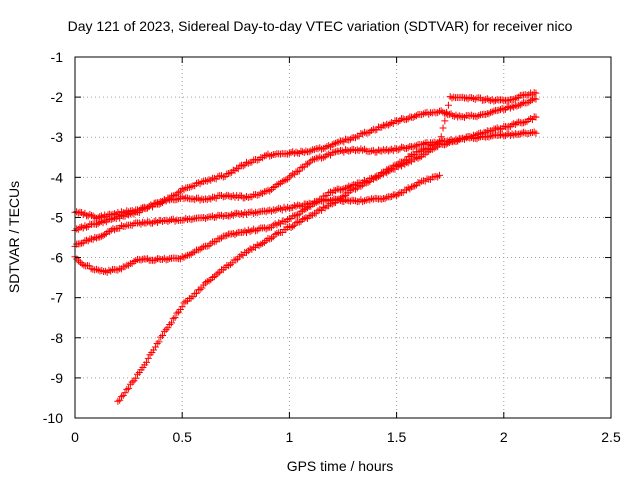  Describe the element at coordinates (57, 177) in the screenshot. I see `y-tick-label: -4` at that location.